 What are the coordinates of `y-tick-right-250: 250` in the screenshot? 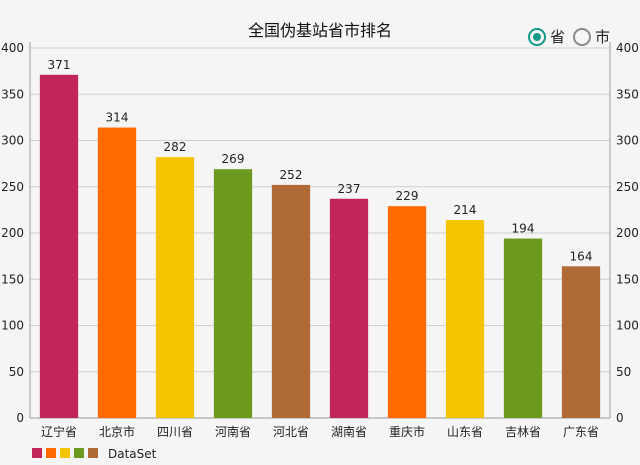 It's located at (627, 187).